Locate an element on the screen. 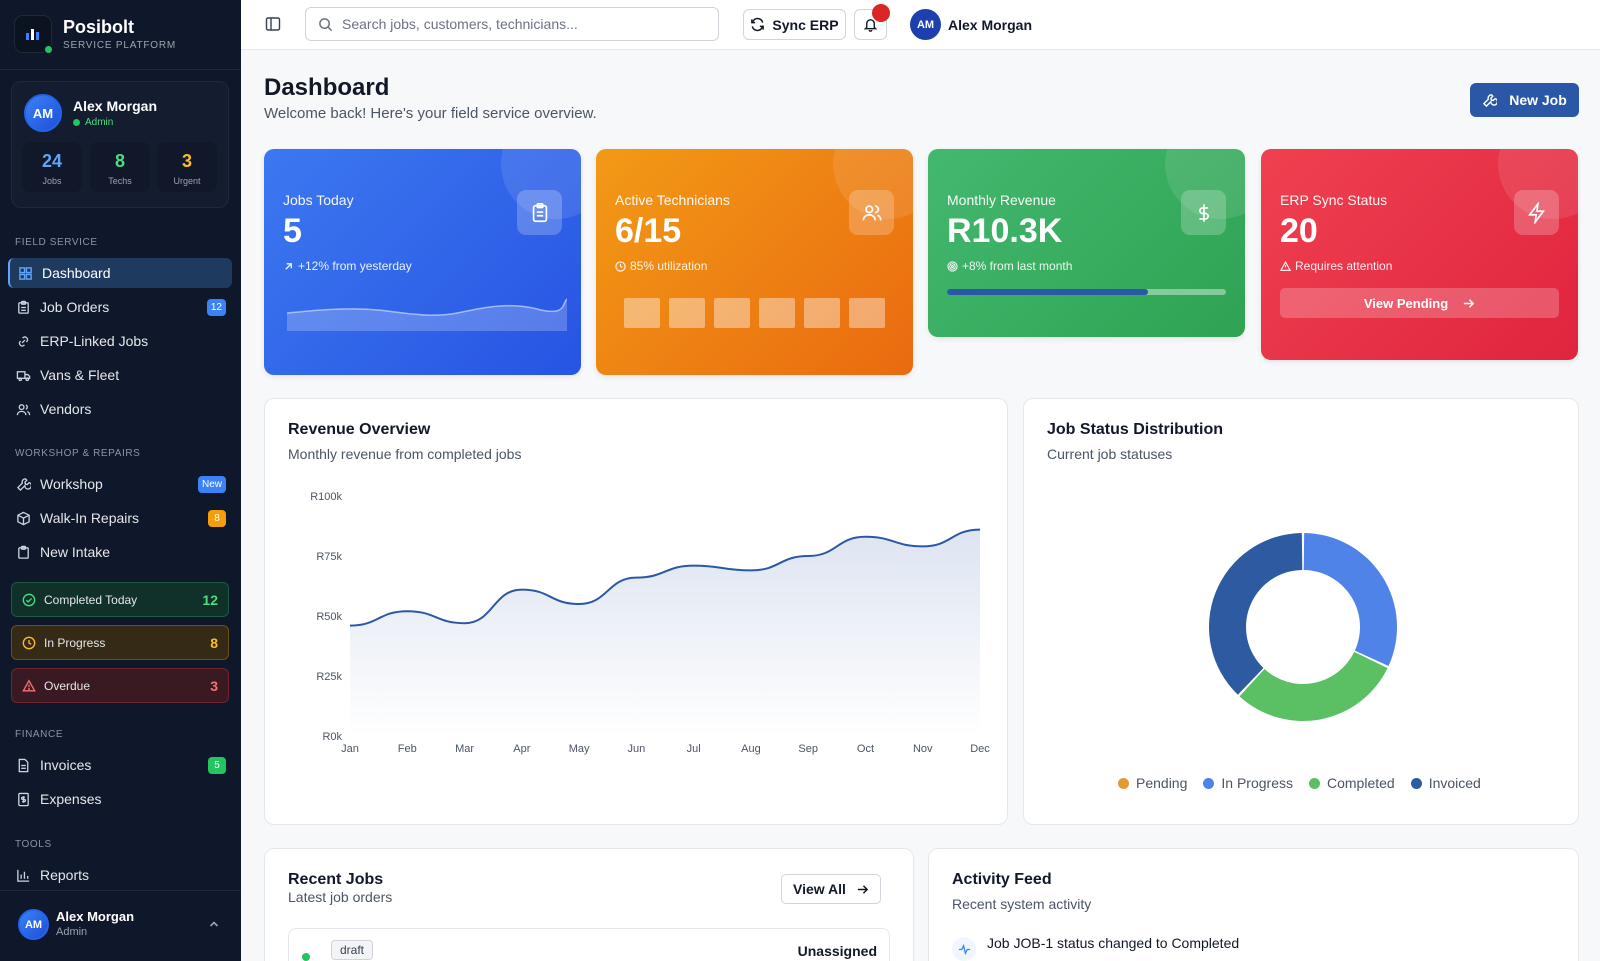 The image size is (1600, 961). sidebar-item-erp-linked-jobs: ERP-Linked Jobs is located at coordinates (120, 341).